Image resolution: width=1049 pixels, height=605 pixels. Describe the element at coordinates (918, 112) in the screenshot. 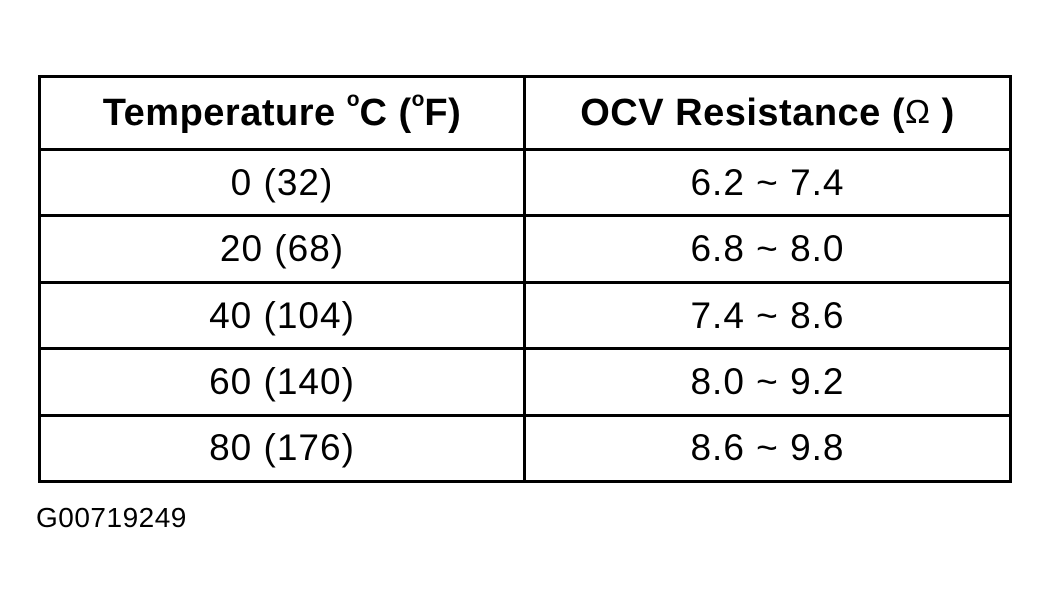

I see `omega-symbol: Ω` at that location.